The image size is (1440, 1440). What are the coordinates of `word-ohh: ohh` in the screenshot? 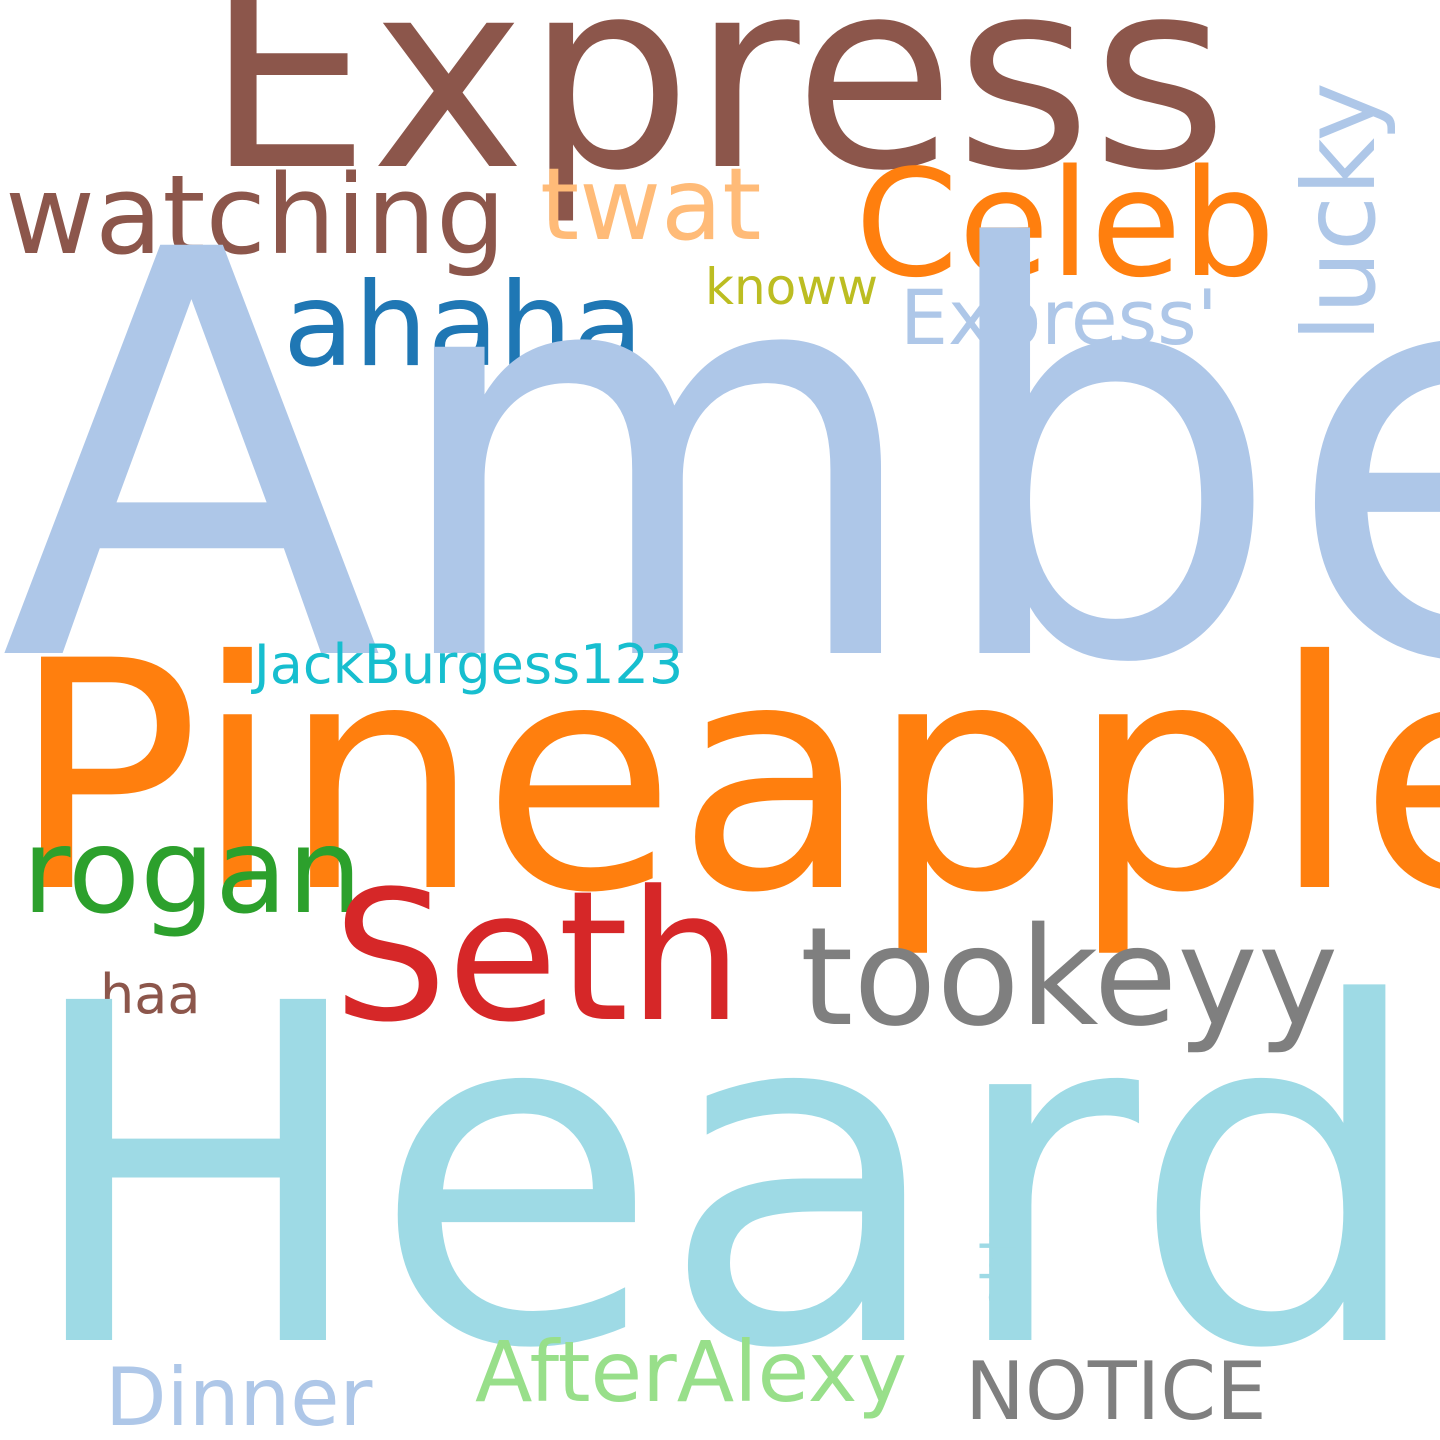 It's located at (1000, 1266).